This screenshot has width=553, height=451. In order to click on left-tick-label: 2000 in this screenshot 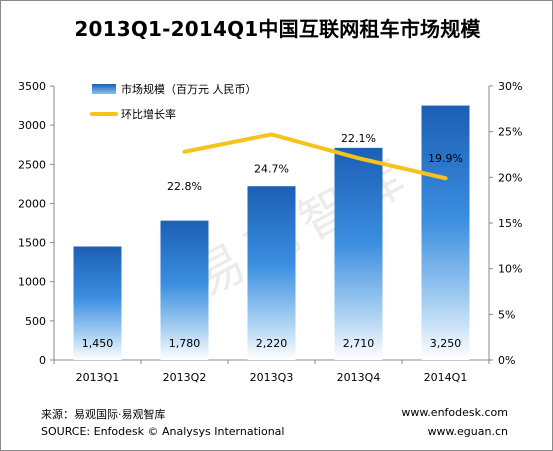, I will do `click(32, 203)`.